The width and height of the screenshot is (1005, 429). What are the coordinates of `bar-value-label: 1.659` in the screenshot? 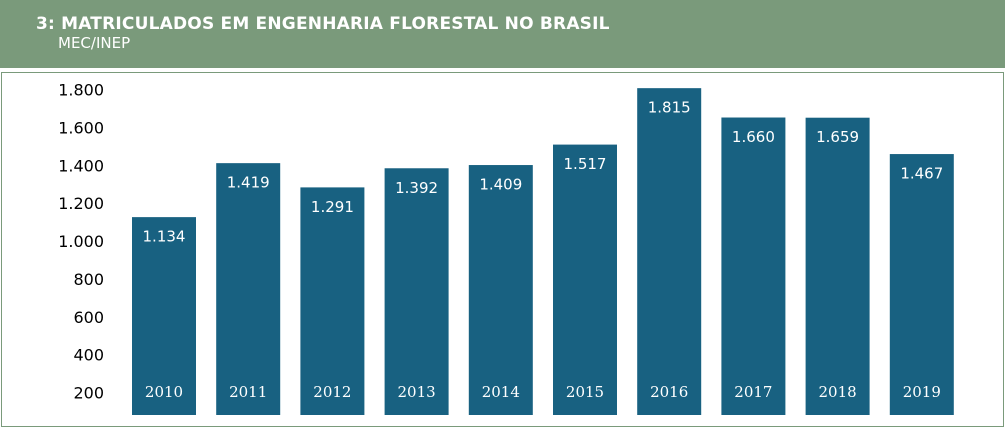 It's located at (837, 137).